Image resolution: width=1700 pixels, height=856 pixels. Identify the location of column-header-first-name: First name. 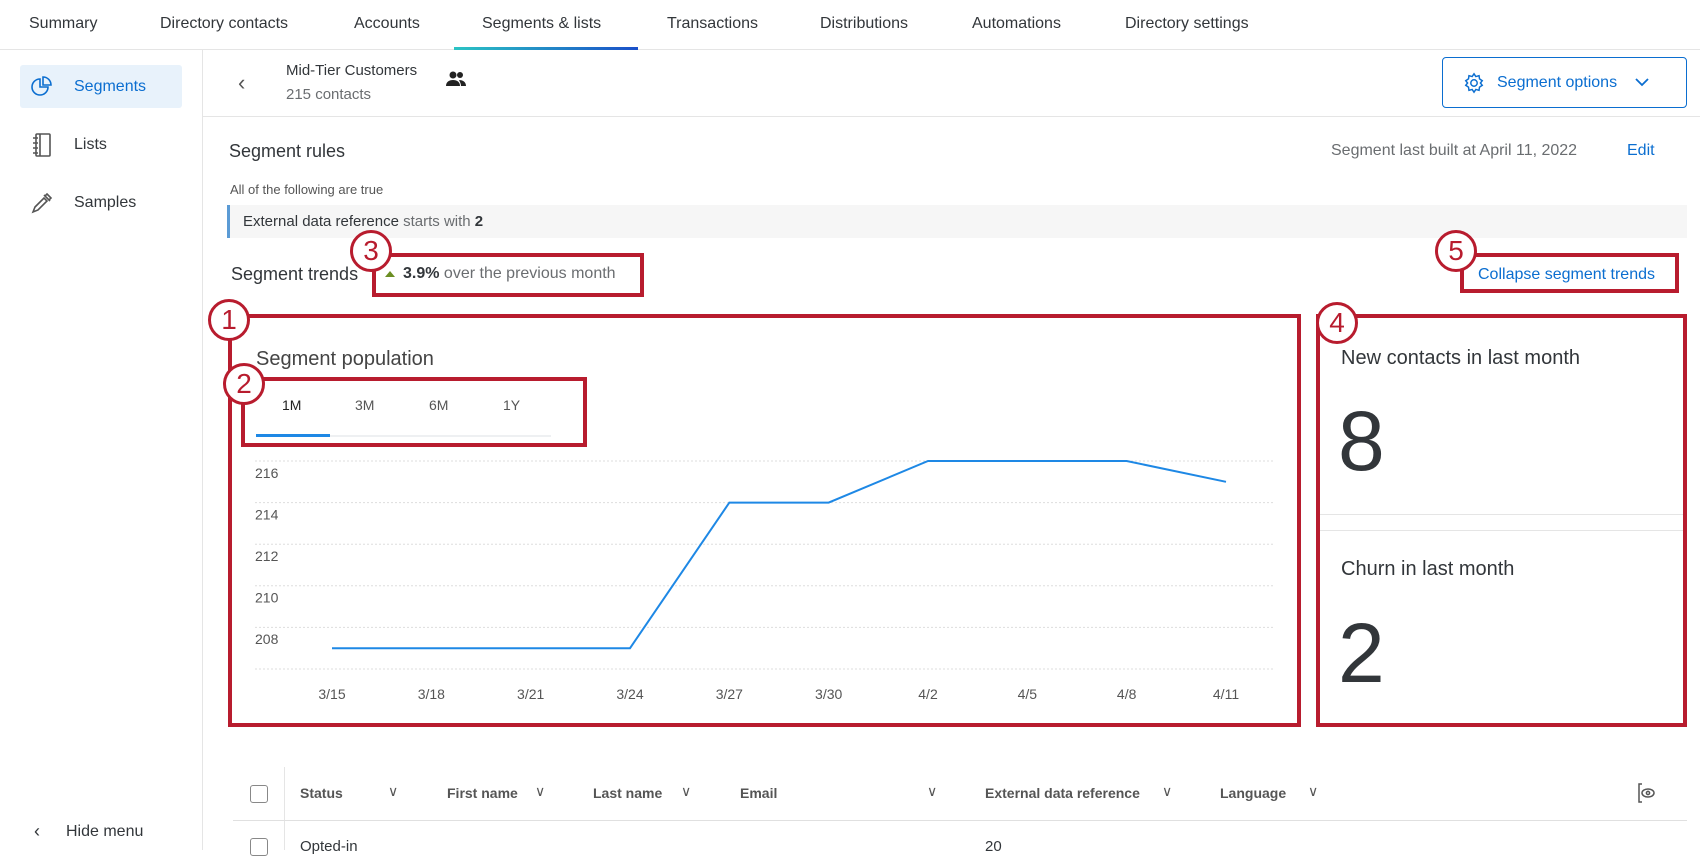
(482, 793).